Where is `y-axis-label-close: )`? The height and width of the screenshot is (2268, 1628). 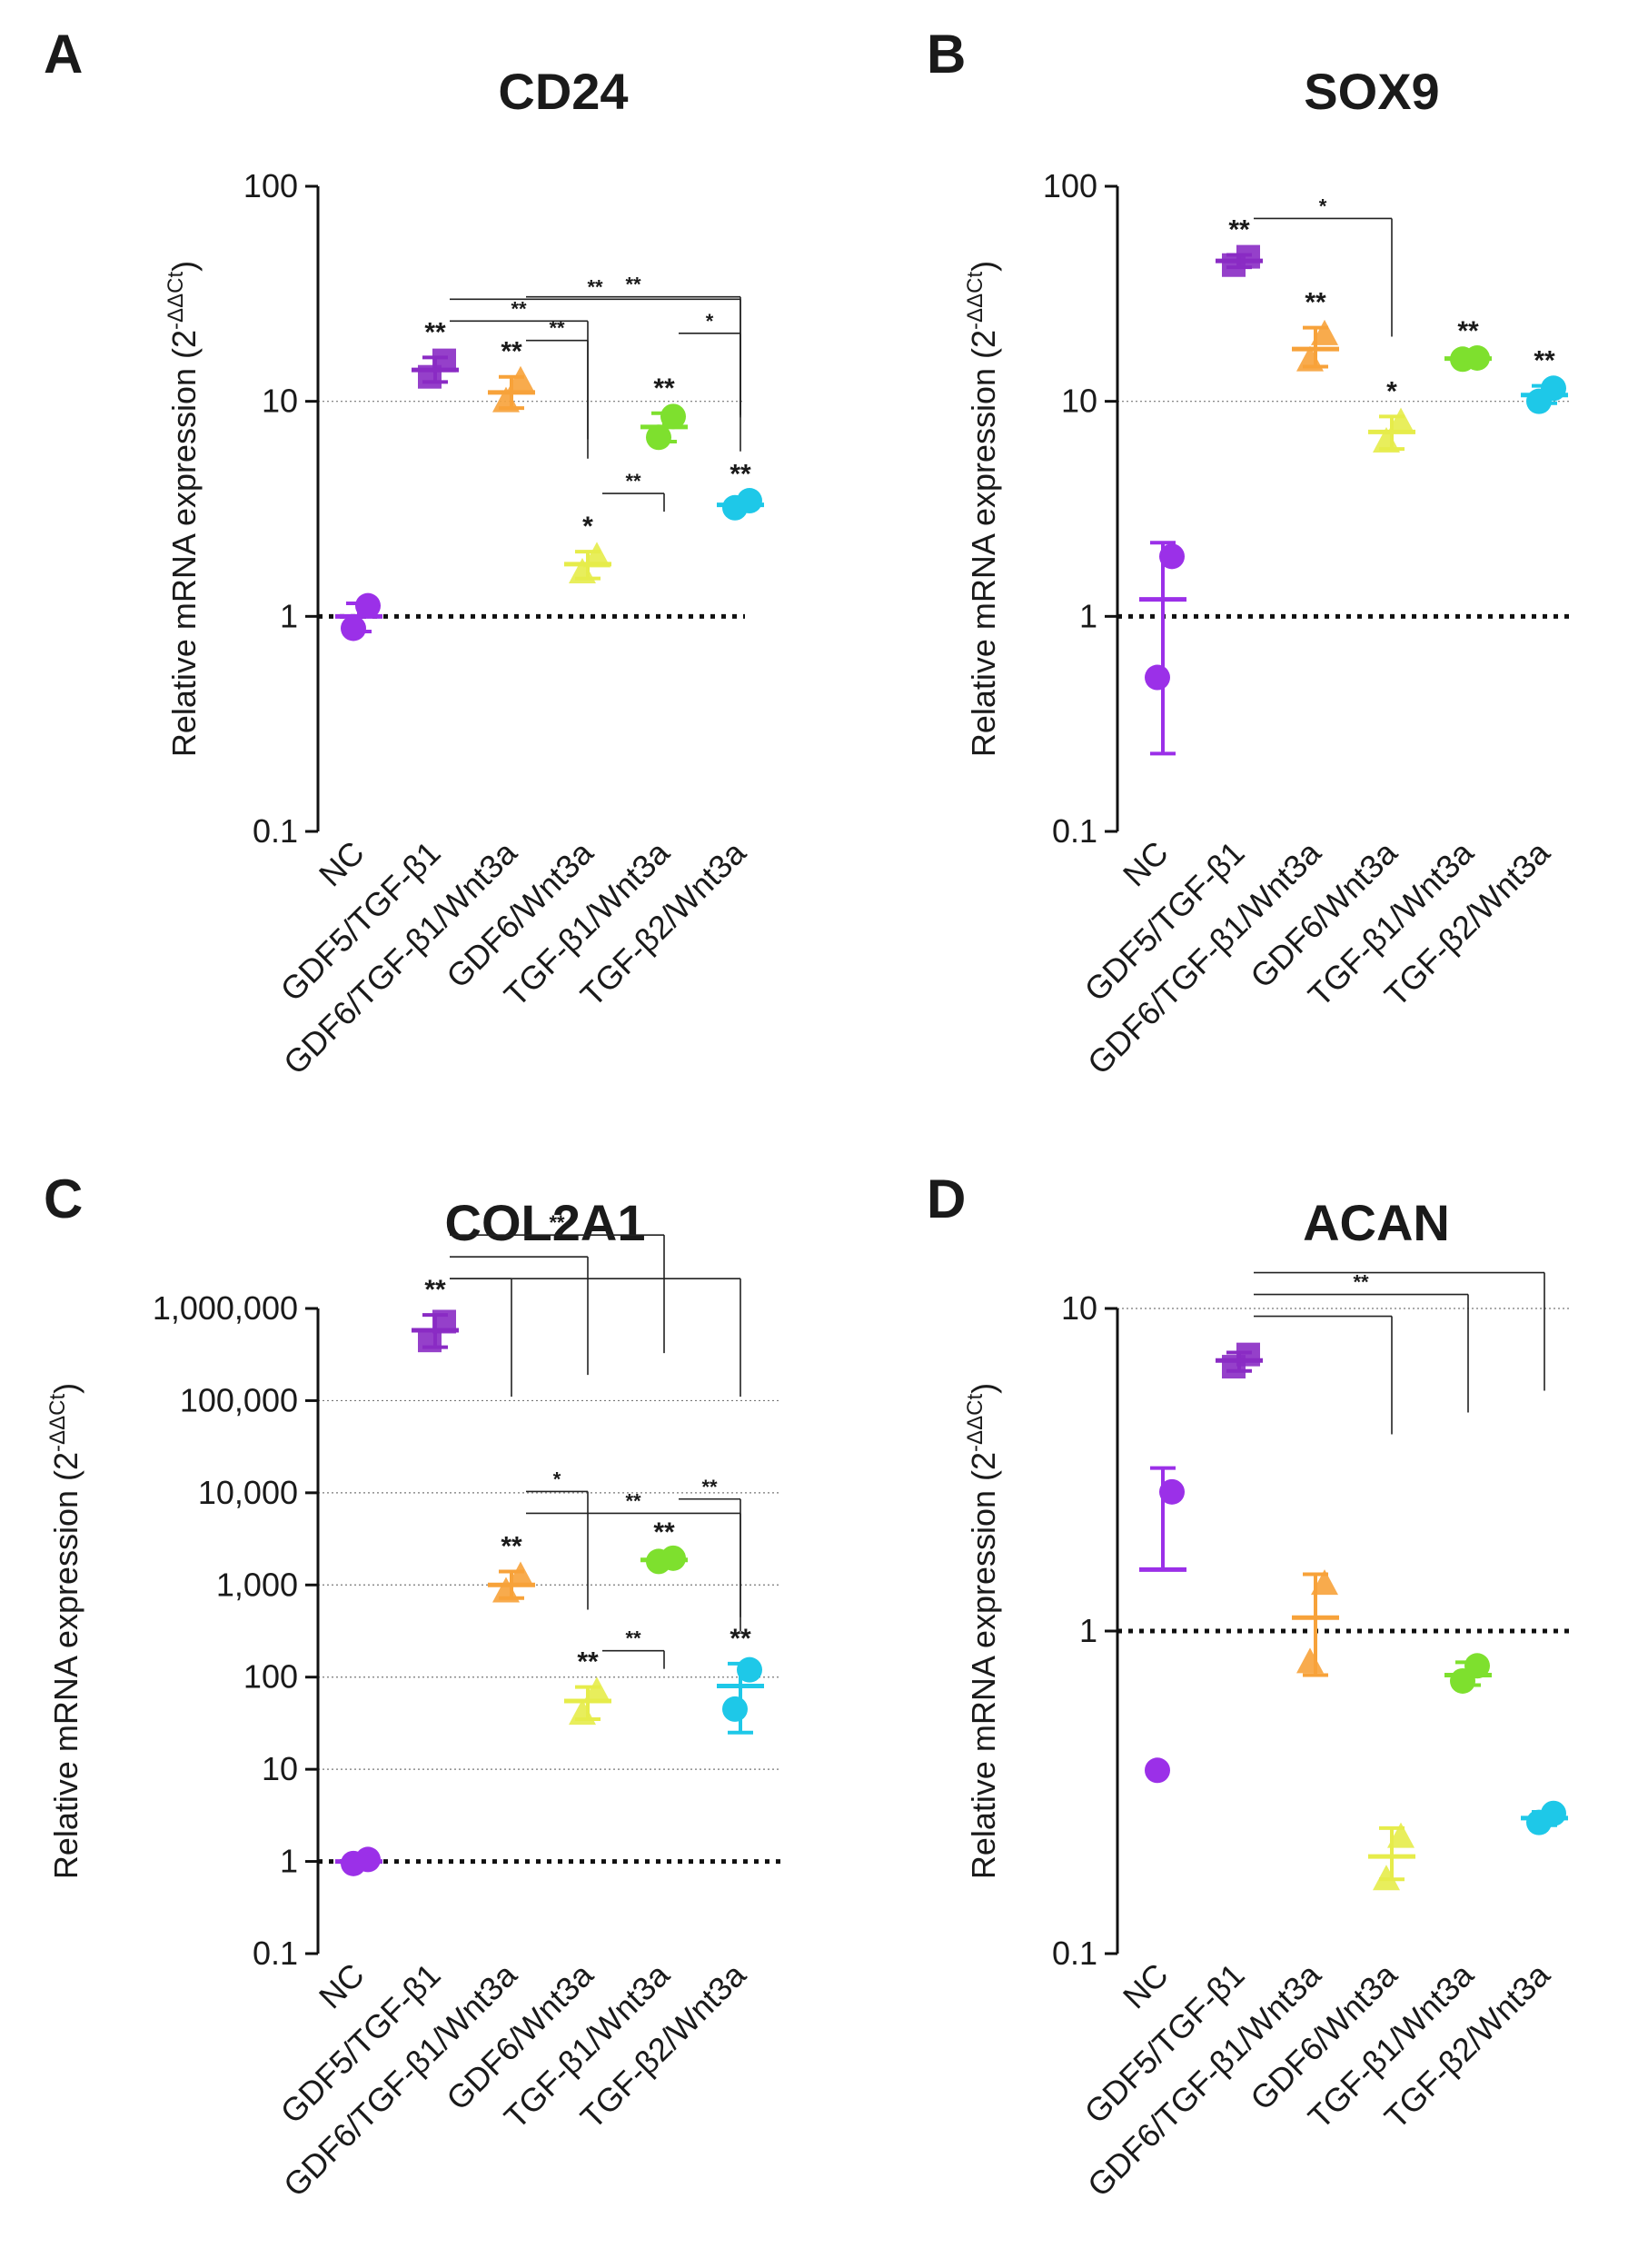
y-axis-label-close: ) is located at coordinates (184, 266).